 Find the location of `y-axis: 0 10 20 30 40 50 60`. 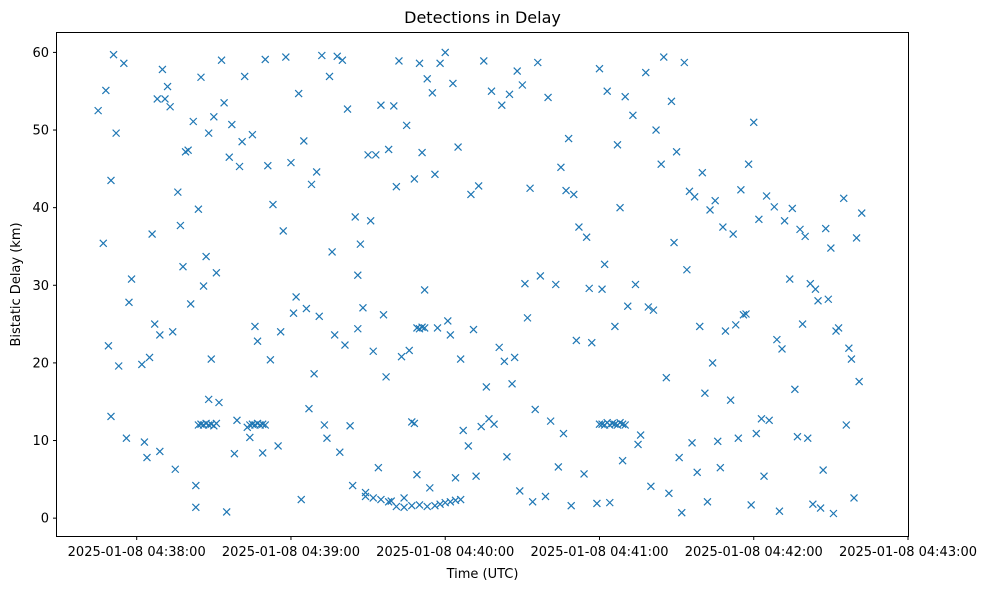

y-axis: 0 10 20 30 40 50 60 is located at coordinates (44, 286).